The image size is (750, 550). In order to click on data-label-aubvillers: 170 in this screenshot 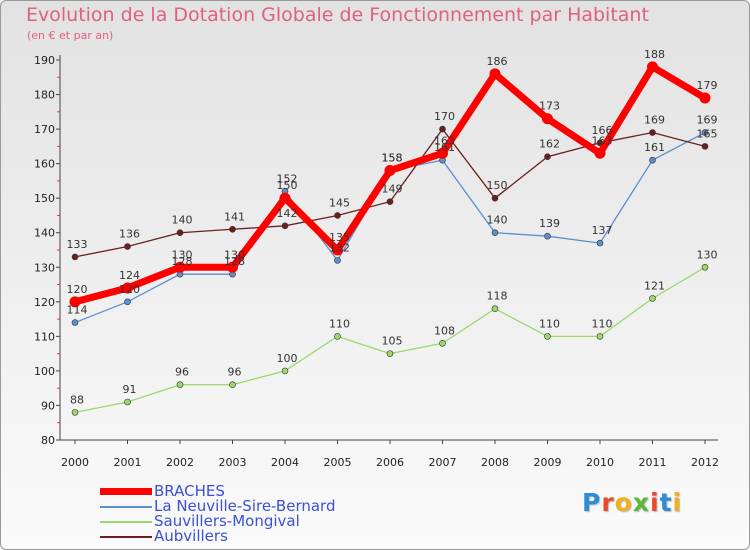, I will do `click(444, 116)`.